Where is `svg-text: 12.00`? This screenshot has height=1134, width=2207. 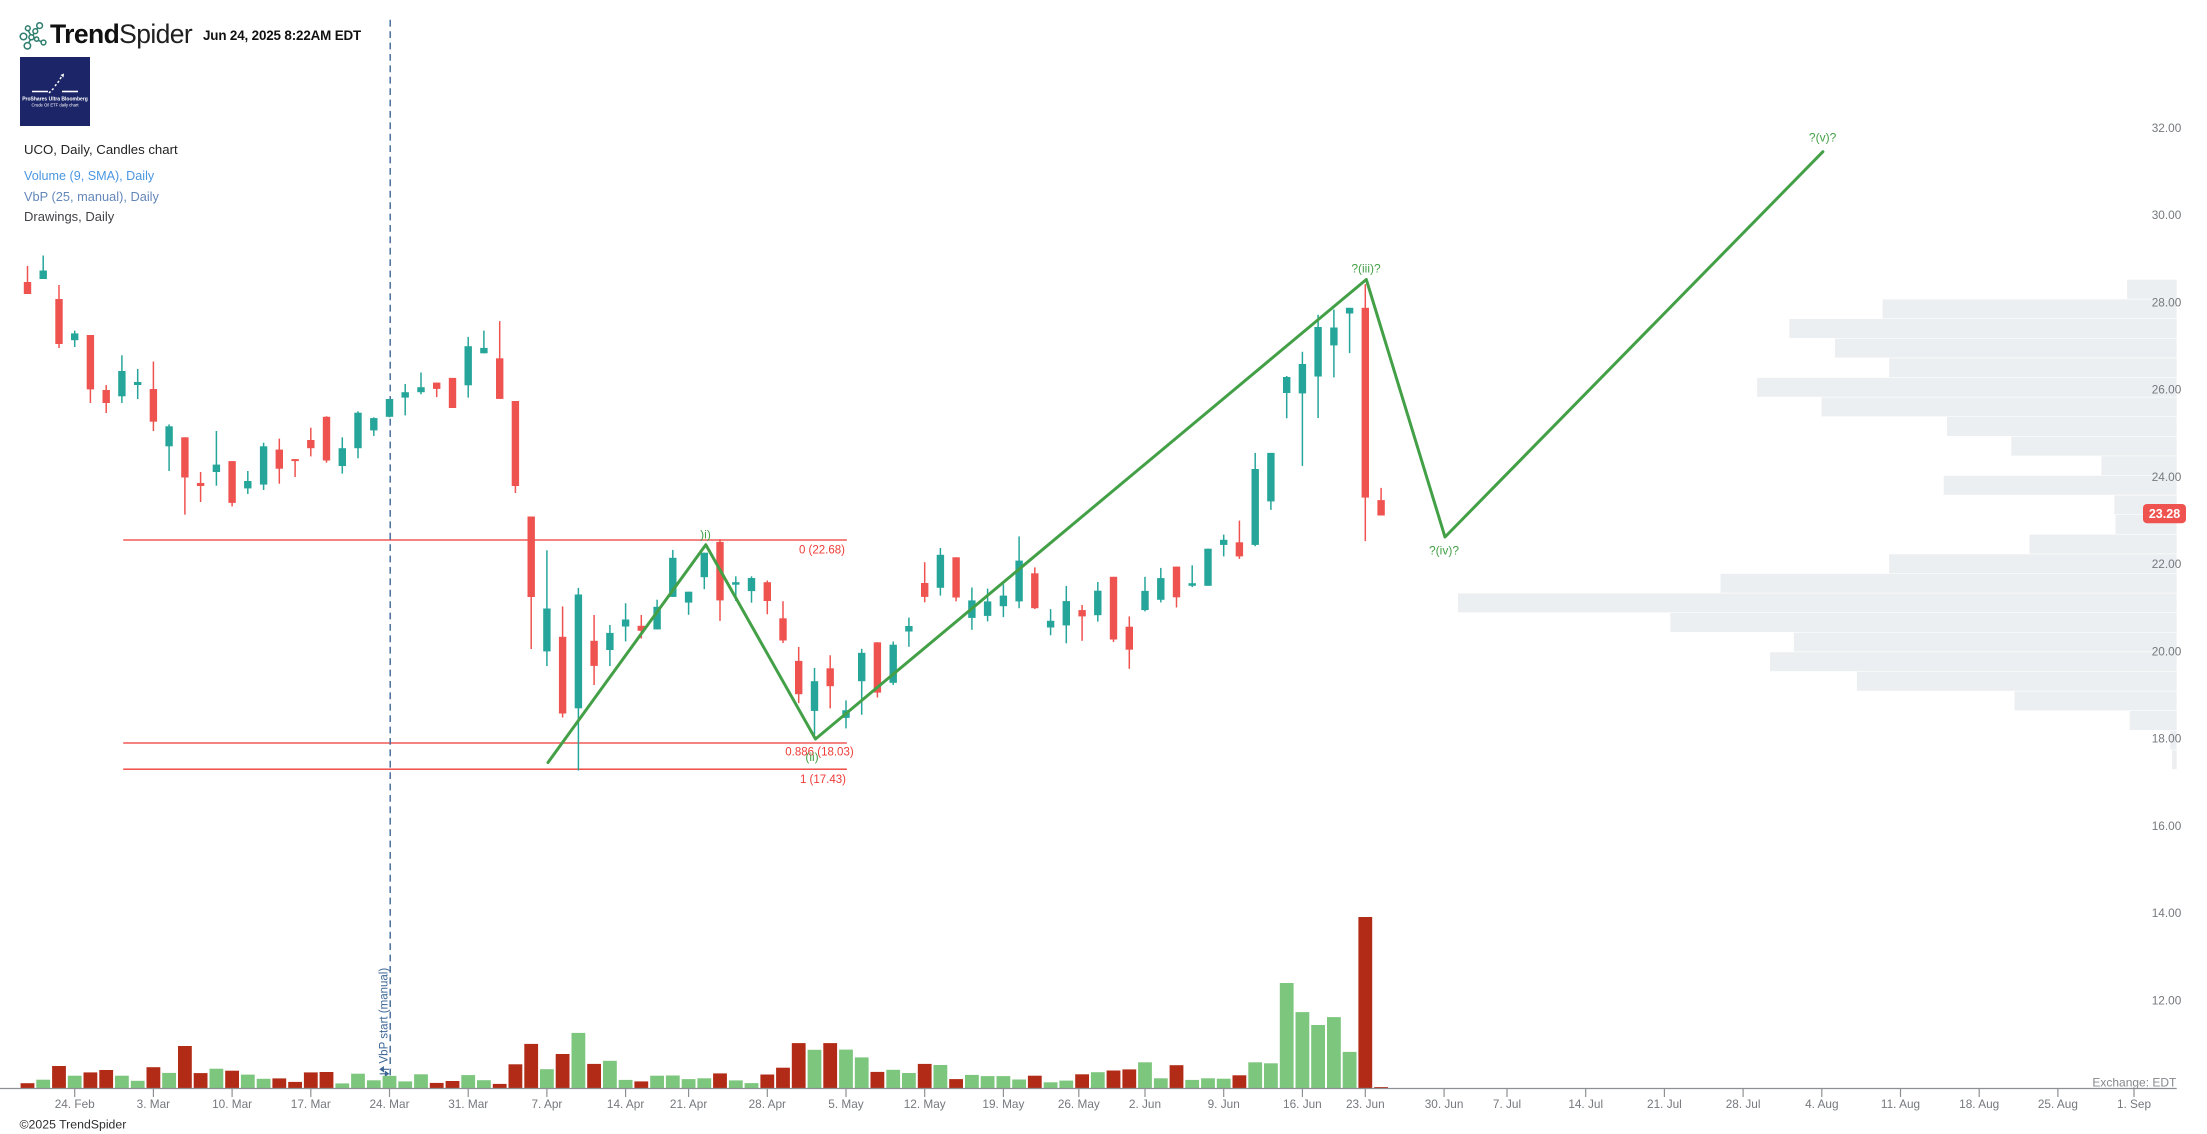
svg-text: 12.00 is located at coordinates (2167, 1000).